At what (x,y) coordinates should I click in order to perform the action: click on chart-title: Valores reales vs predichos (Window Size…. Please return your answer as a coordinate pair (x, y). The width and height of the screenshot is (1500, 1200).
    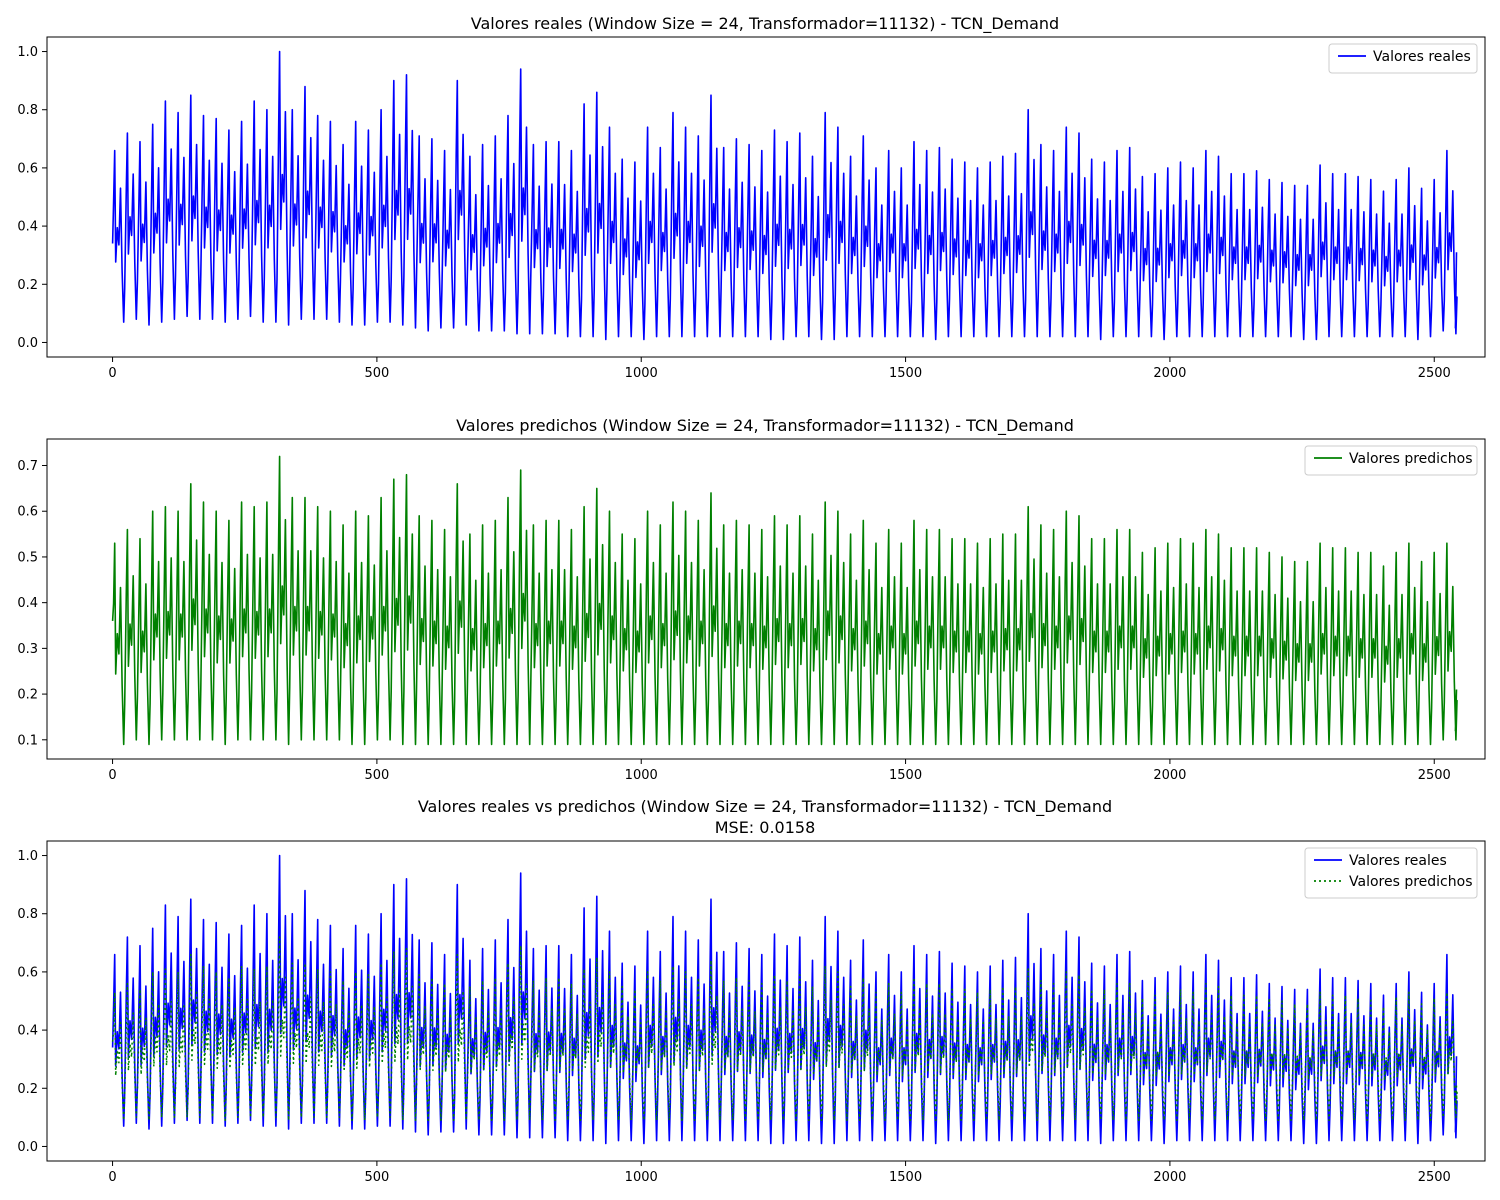
    Looking at the image, I should click on (765, 807).